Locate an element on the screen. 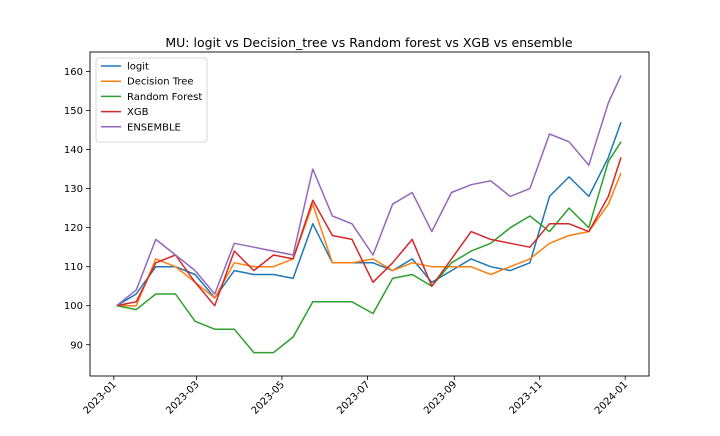 Image resolution: width=720 pixels, height=436 pixels. y-tick-label-7: 160 is located at coordinates (73, 72).